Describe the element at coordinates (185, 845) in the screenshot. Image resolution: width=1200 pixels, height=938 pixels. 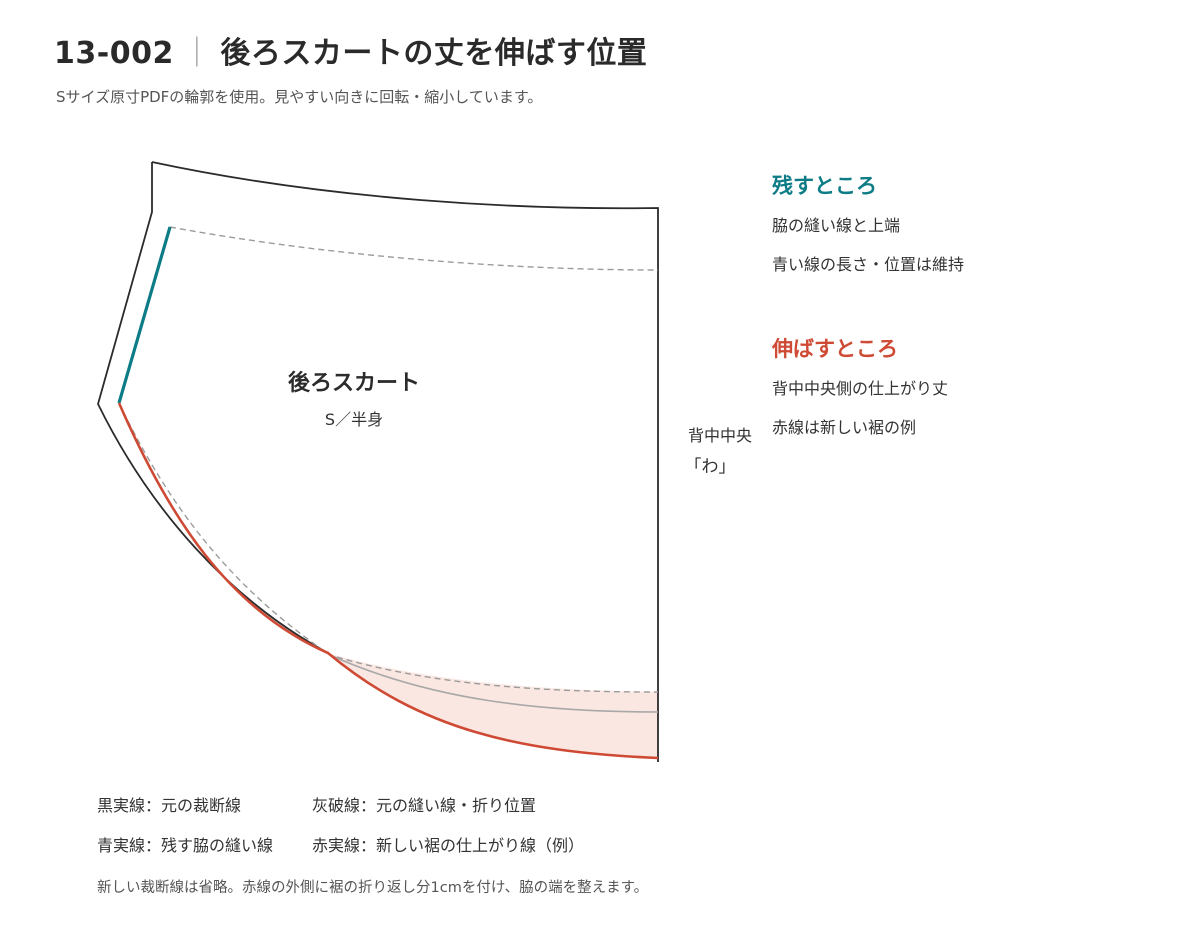
I see `legend-blue-line: 青実線：残す脇の縫い線` at that location.